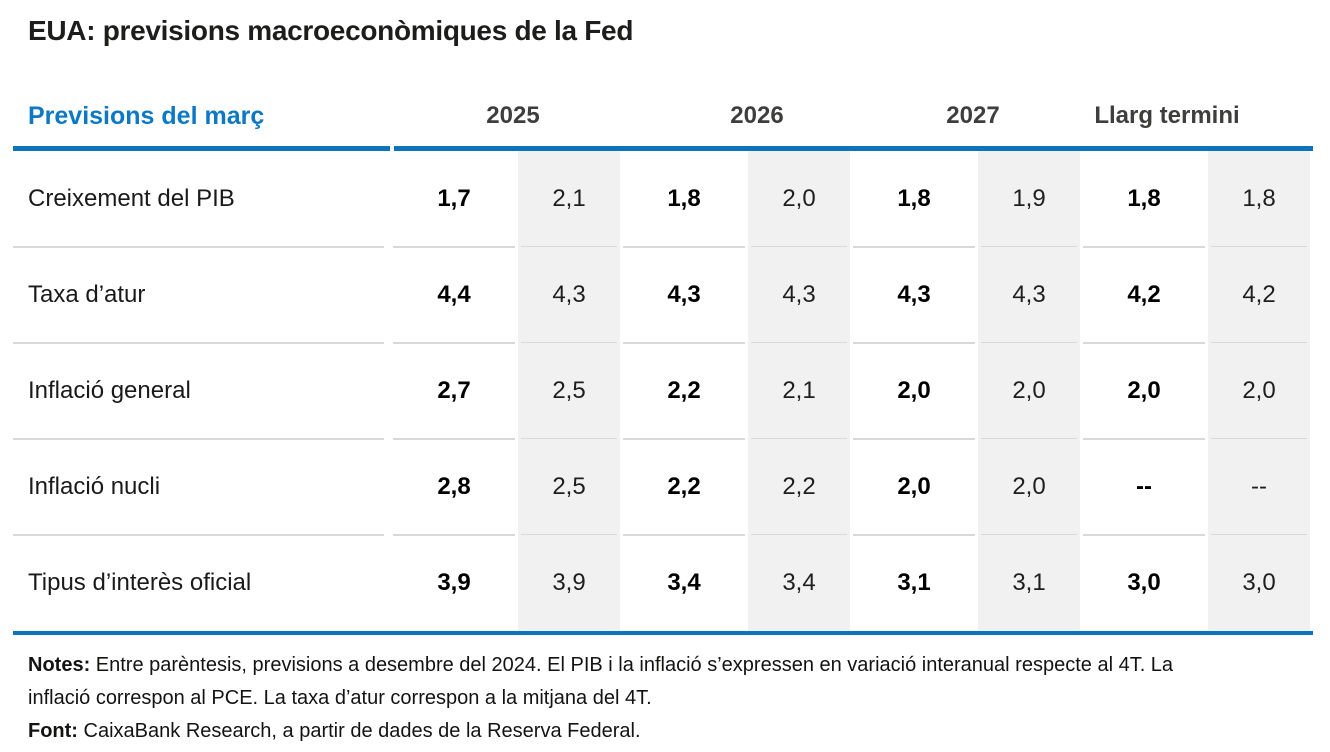 This screenshot has height=752, width=1330. I want to click on notes-label: Notes:, so click(59, 665).